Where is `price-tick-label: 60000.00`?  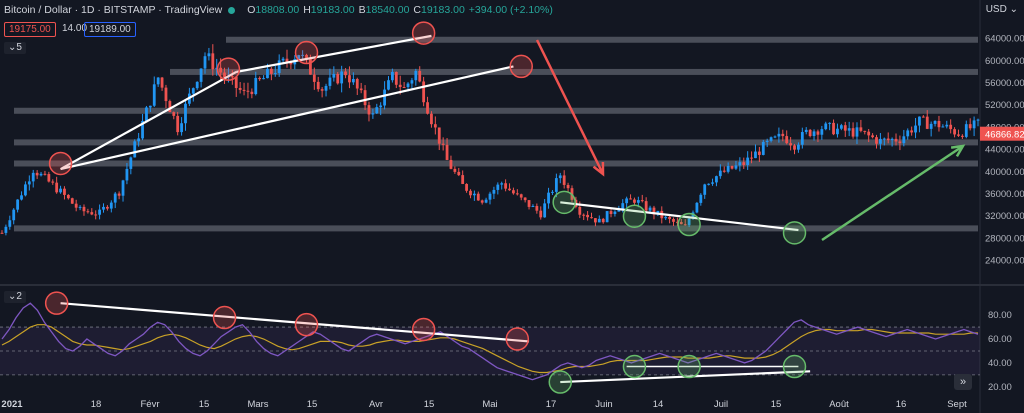 price-tick-label: 60000.00 is located at coordinates (1004, 61).